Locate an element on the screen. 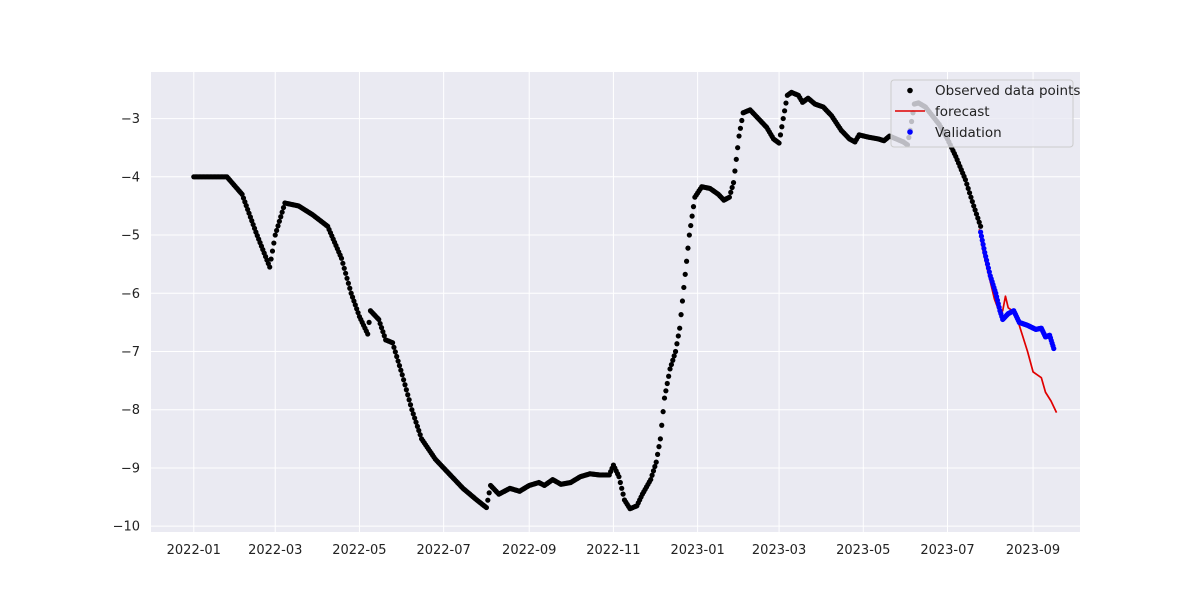  y-tick-label: −10 is located at coordinates (126, 527).